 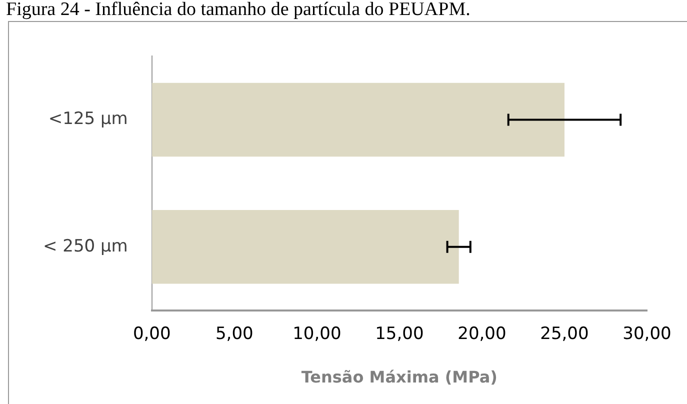 I want to click on x-tick-label: 20,00, so click(x=482, y=334).